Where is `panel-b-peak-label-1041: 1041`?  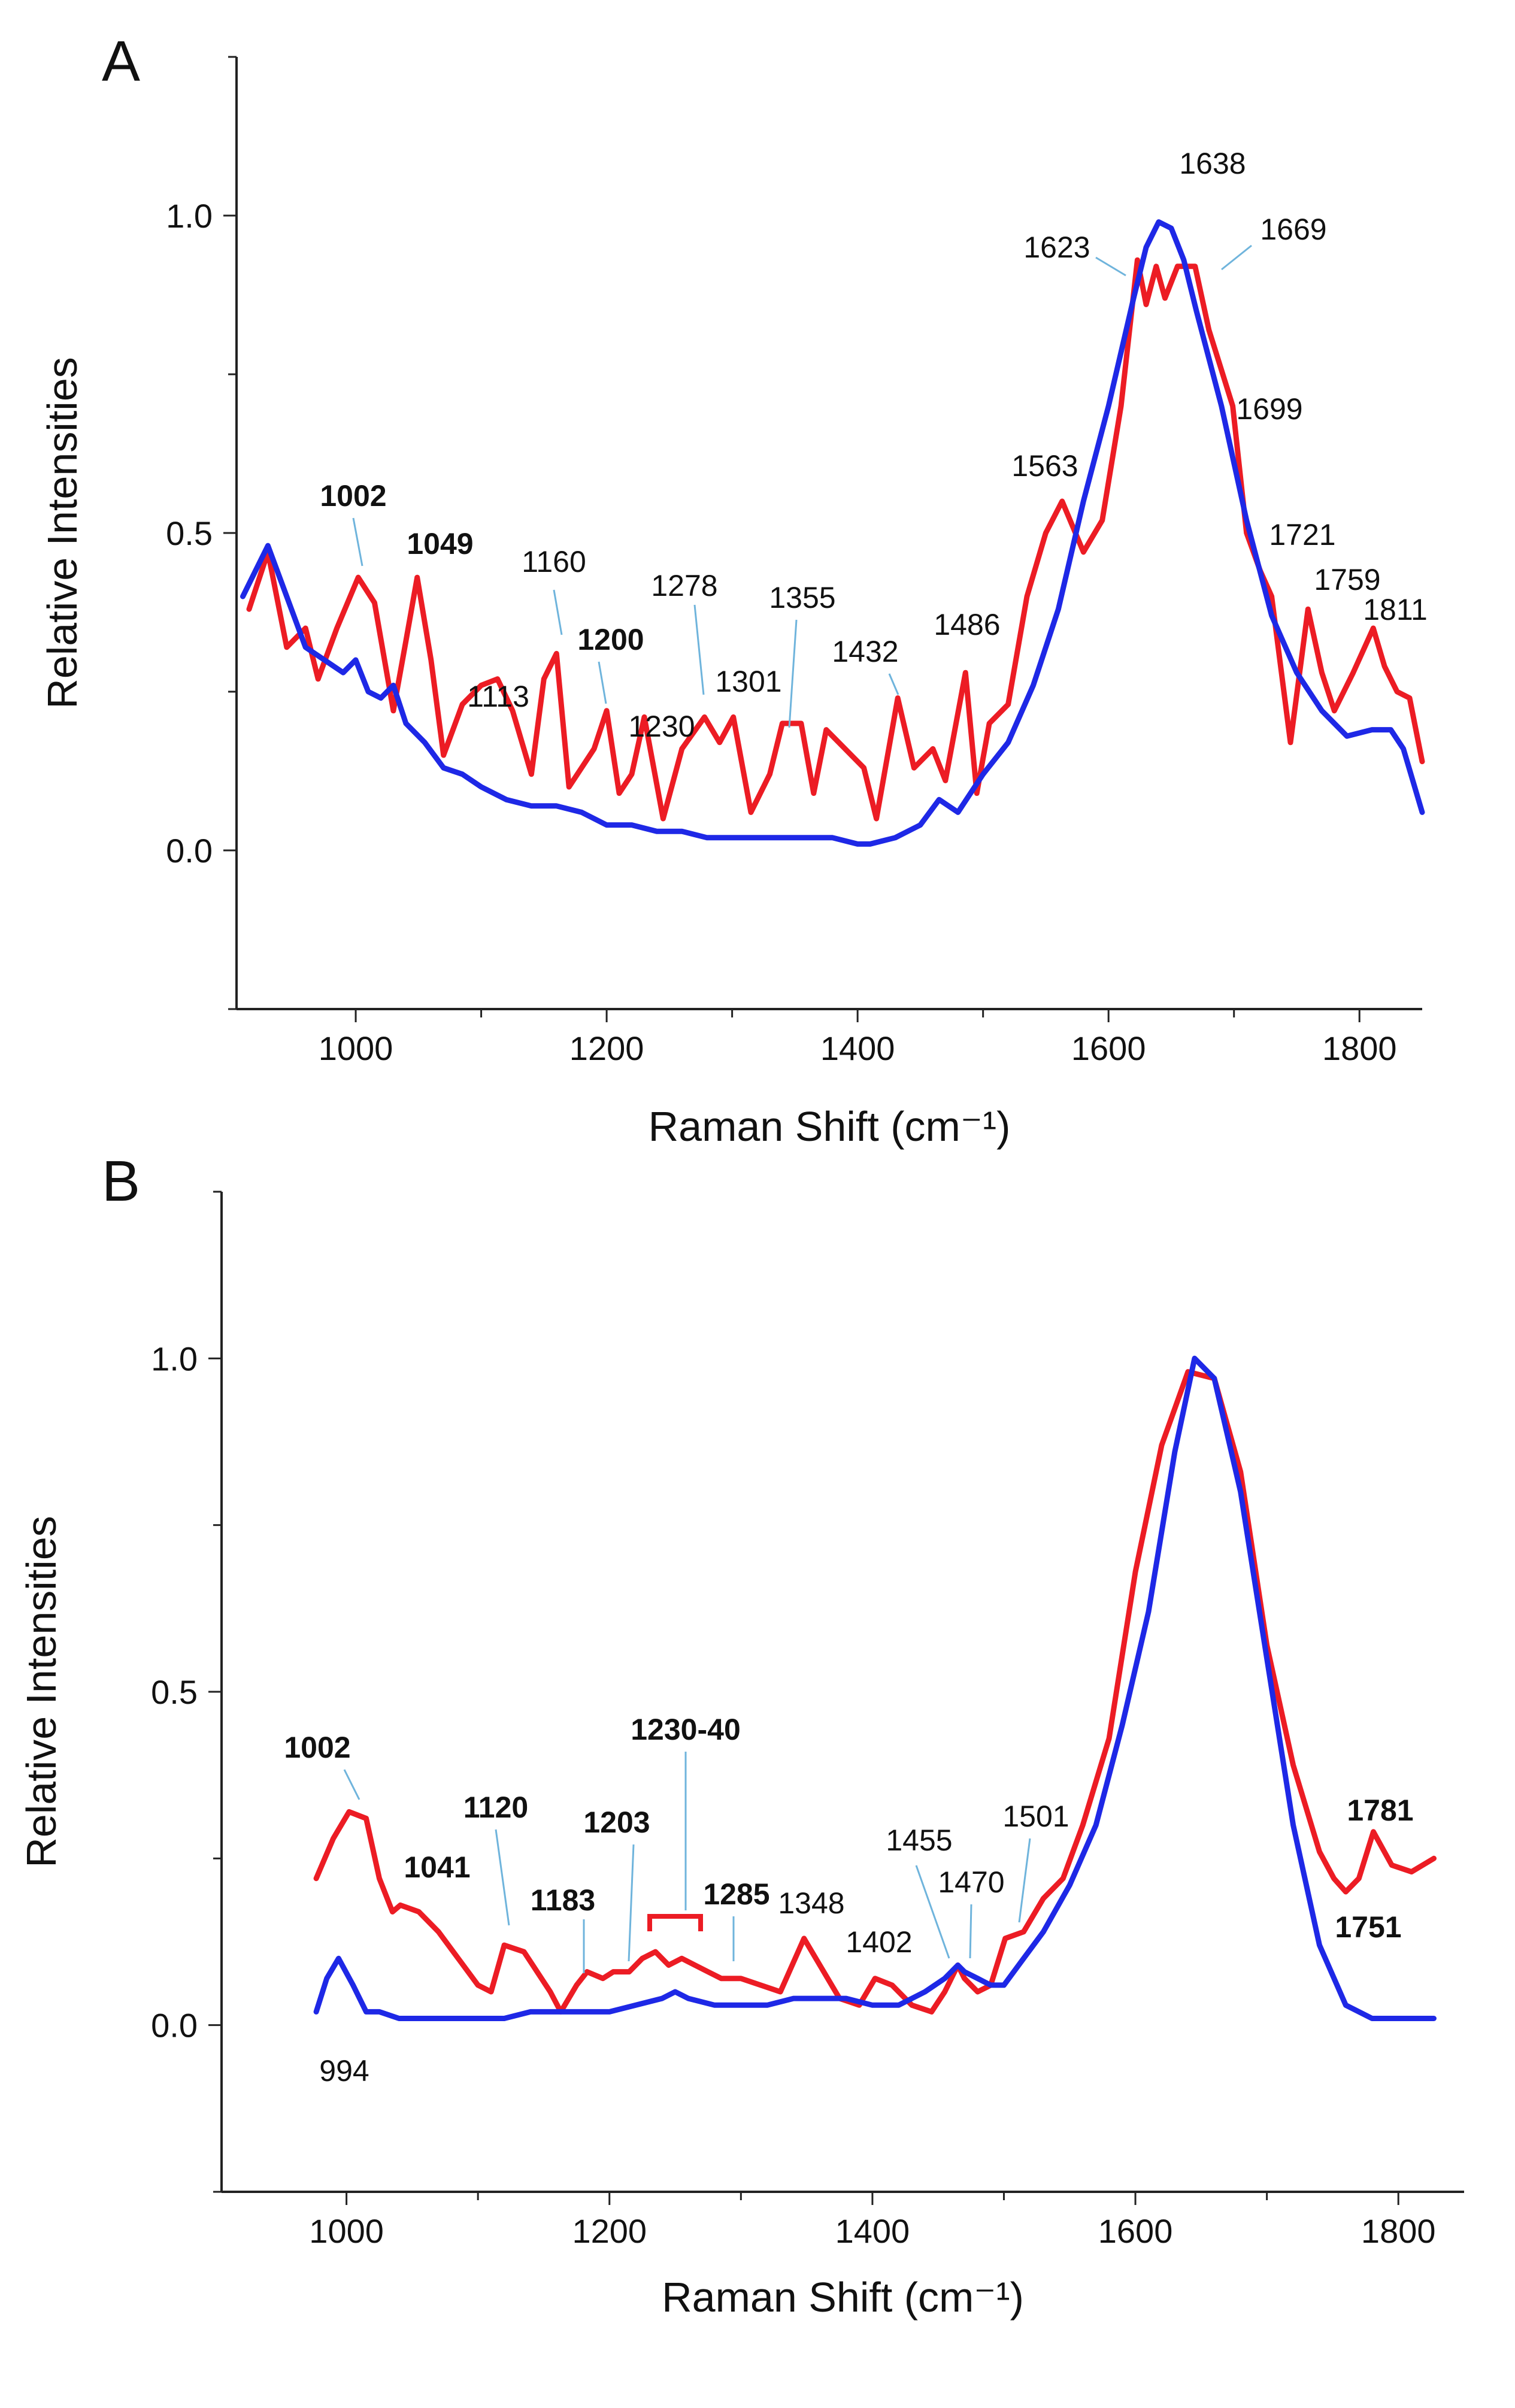 panel-b-peak-label-1041: 1041 is located at coordinates (437, 1867).